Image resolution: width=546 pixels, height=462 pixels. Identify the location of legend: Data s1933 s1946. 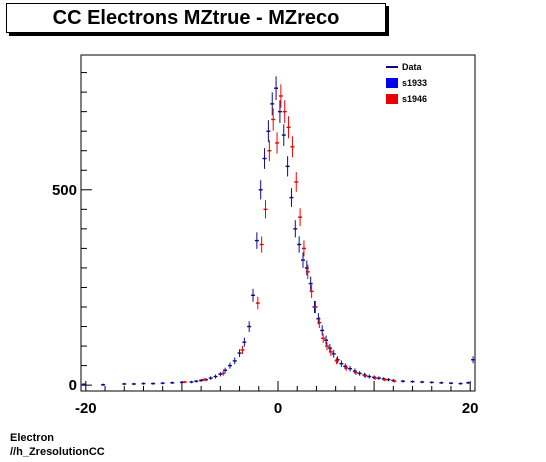
(426, 84).